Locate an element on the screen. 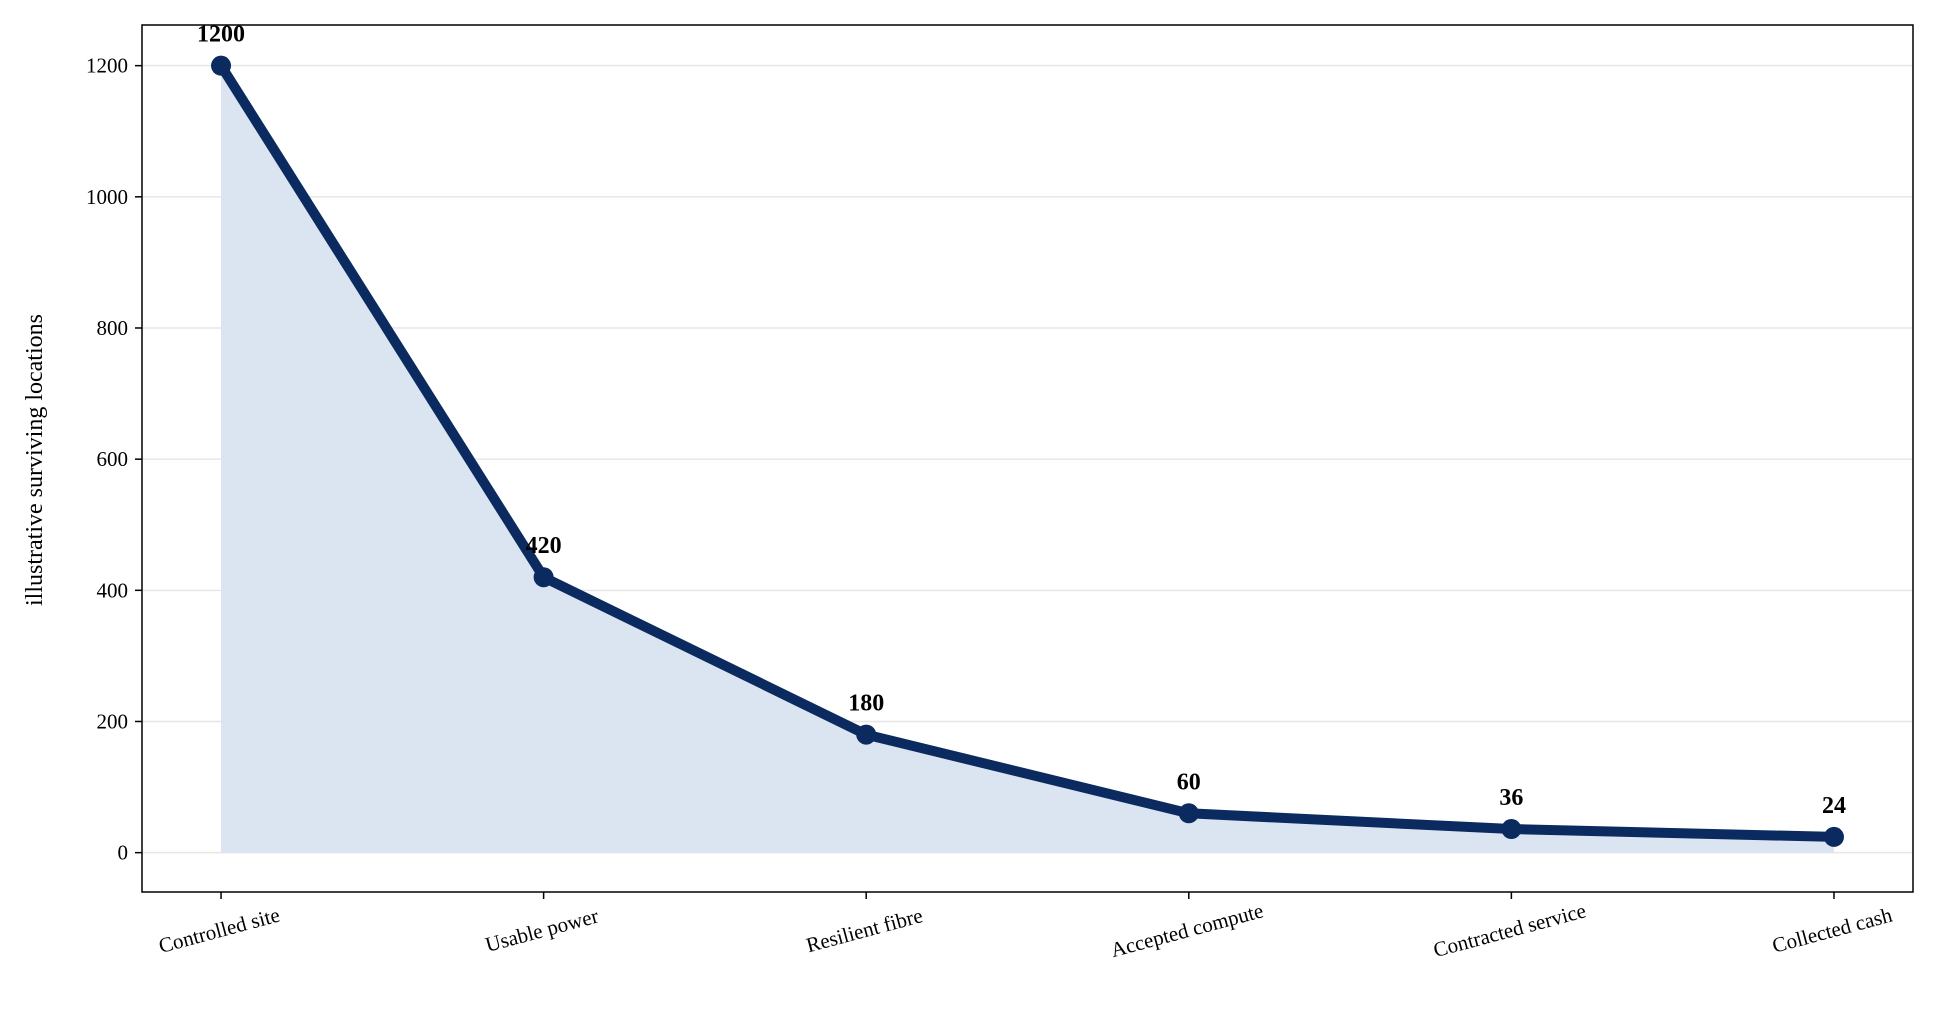 This screenshot has width=1935, height=1026. data-label: 24 is located at coordinates (1834, 806).